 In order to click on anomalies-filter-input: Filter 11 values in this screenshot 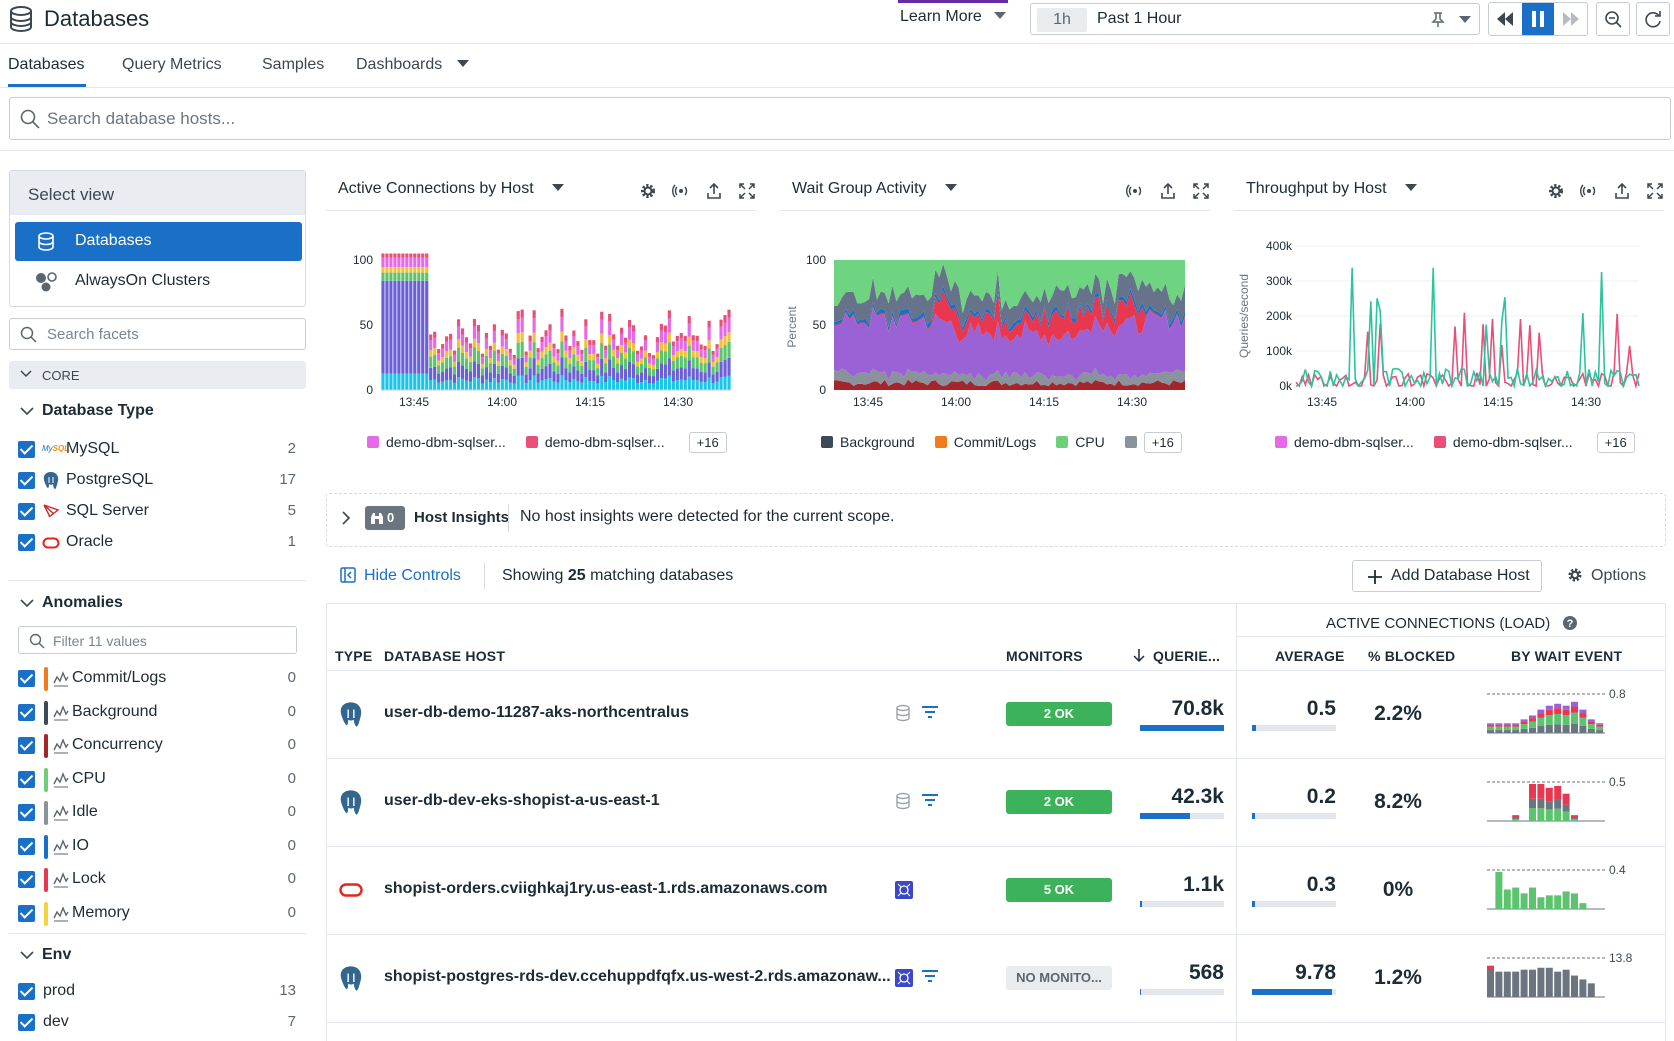, I will do `click(157, 640)`.